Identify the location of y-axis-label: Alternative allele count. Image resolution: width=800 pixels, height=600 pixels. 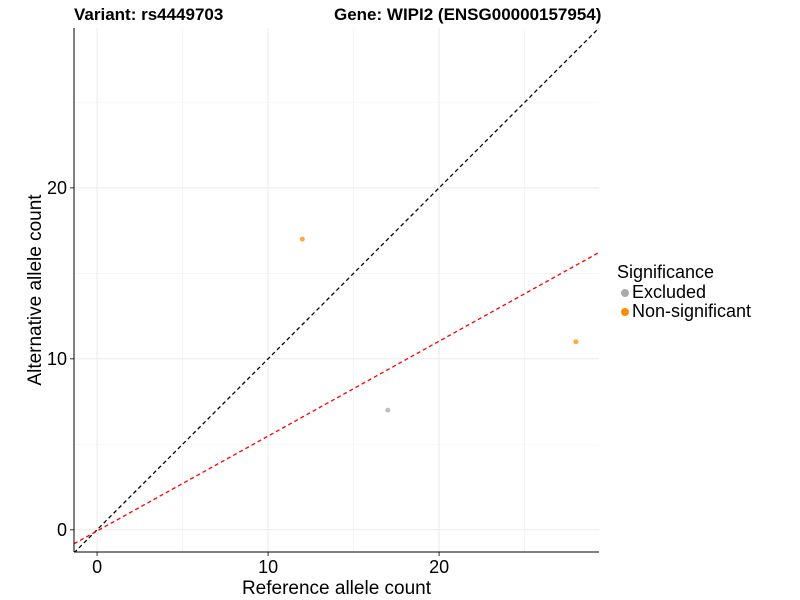
(35, 290).